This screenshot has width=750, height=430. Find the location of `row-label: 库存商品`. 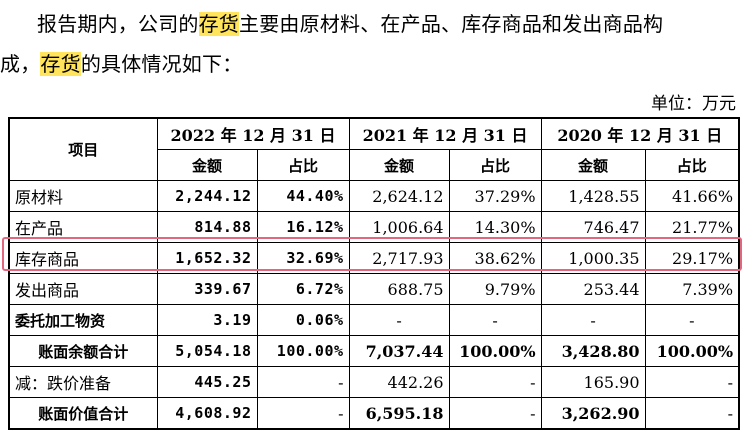

row-label: 库存商品 is located at coordinates (83, 258).